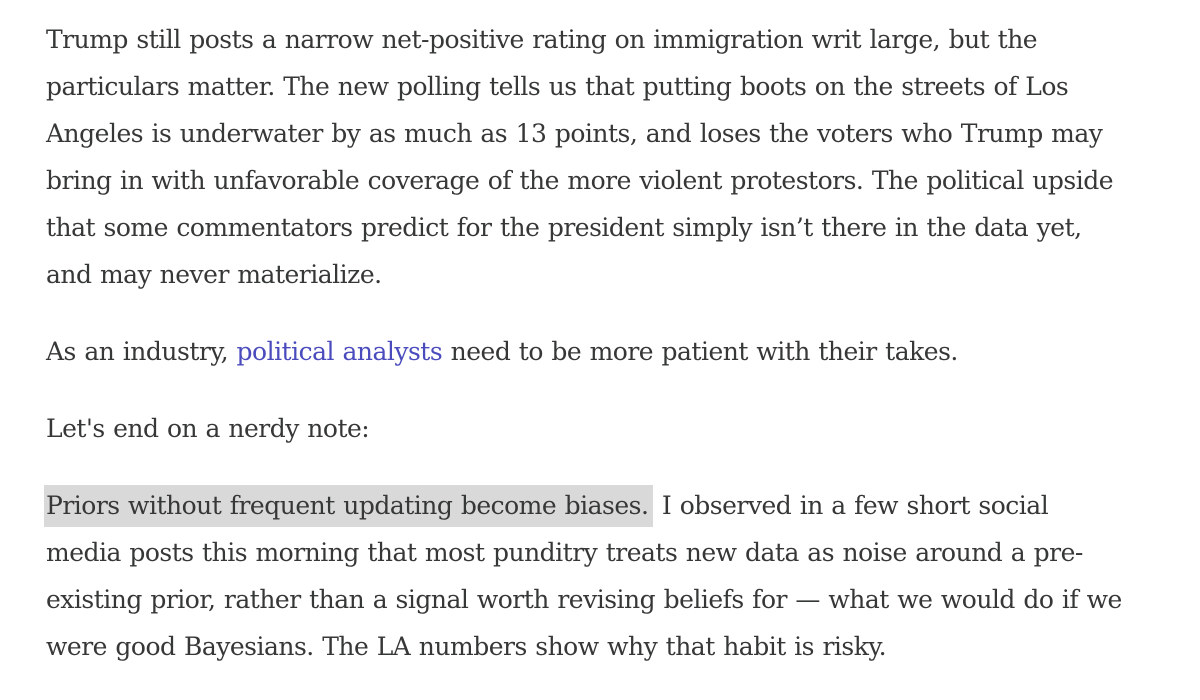 The height and width of the screenshot is (700, 1200). What do you see at coordinates (208, 428) in the screenshot?
I see `text-line: Let's end on a nerdy note:` at bounding box center [208, 428].